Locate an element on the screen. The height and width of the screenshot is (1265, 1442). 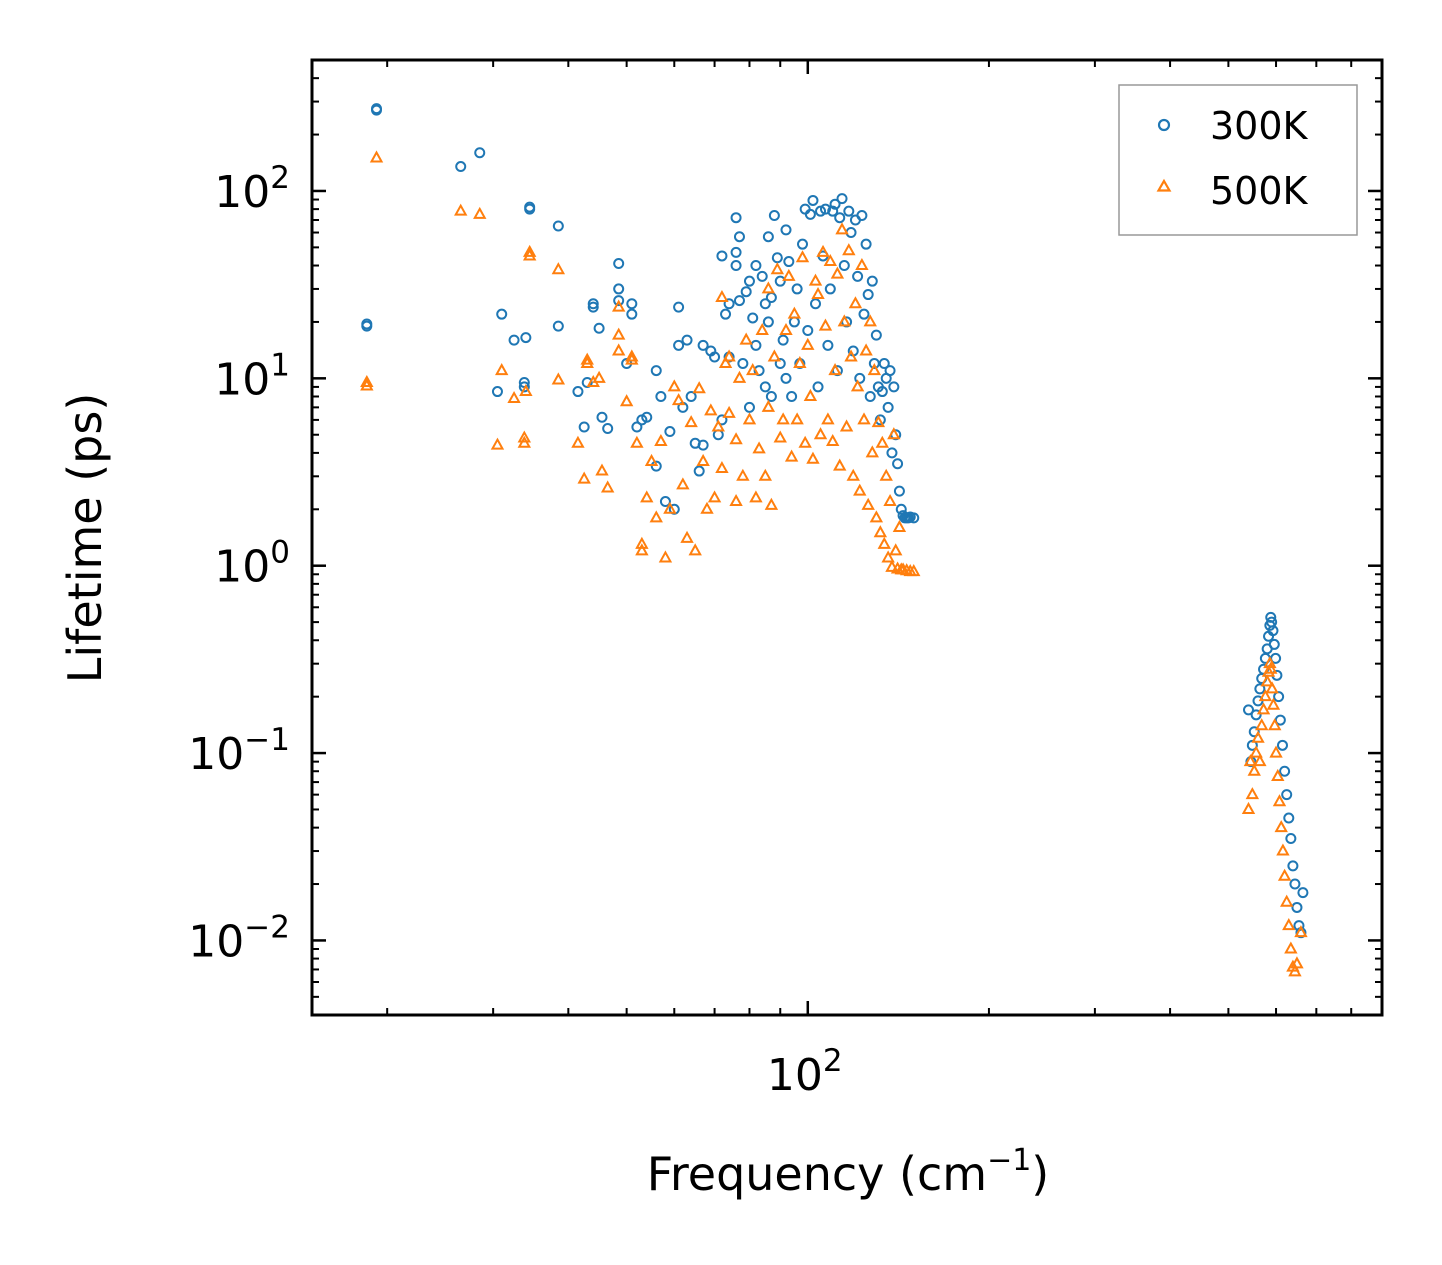
y-tick-label: 10² is located at coordinates (252, 189).